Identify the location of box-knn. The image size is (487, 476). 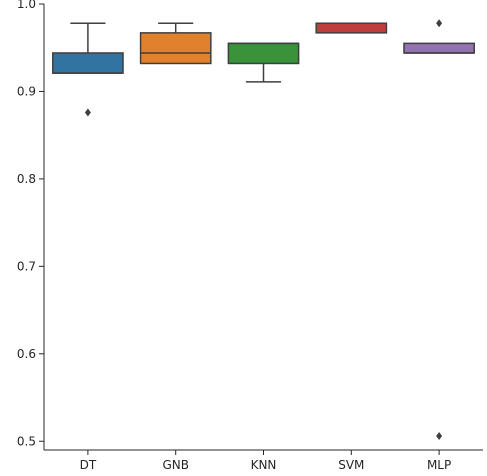
(263, 62).